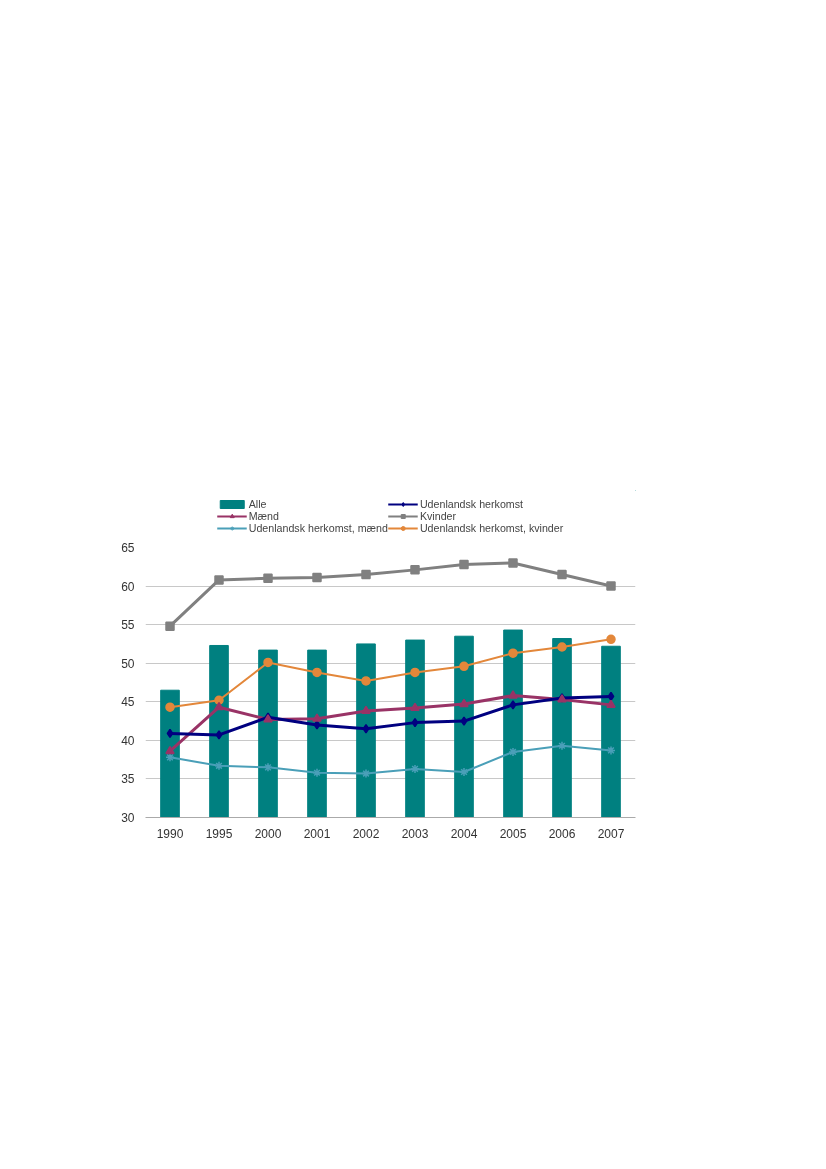  Describe the element at coordinates (491, 528) in the screenshot. I see `legend-label: Udenlandsk herkomst, kvinder` at that location.